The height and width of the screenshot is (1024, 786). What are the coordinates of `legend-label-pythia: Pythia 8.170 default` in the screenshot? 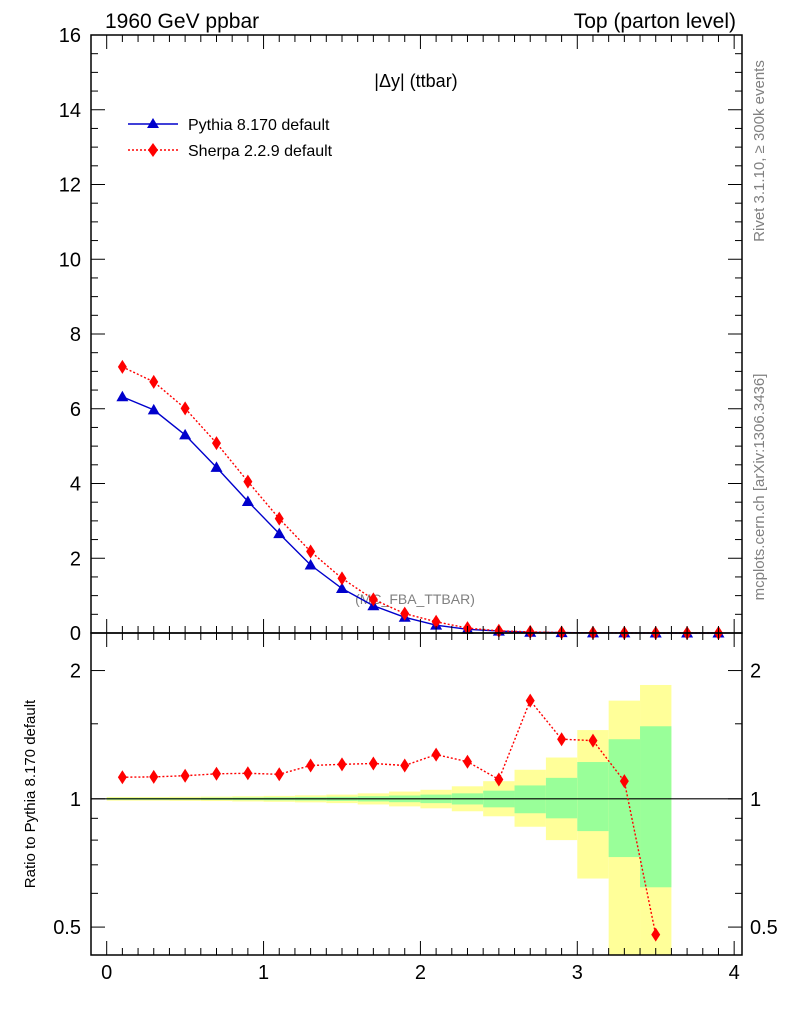 It's located at (259, 125).